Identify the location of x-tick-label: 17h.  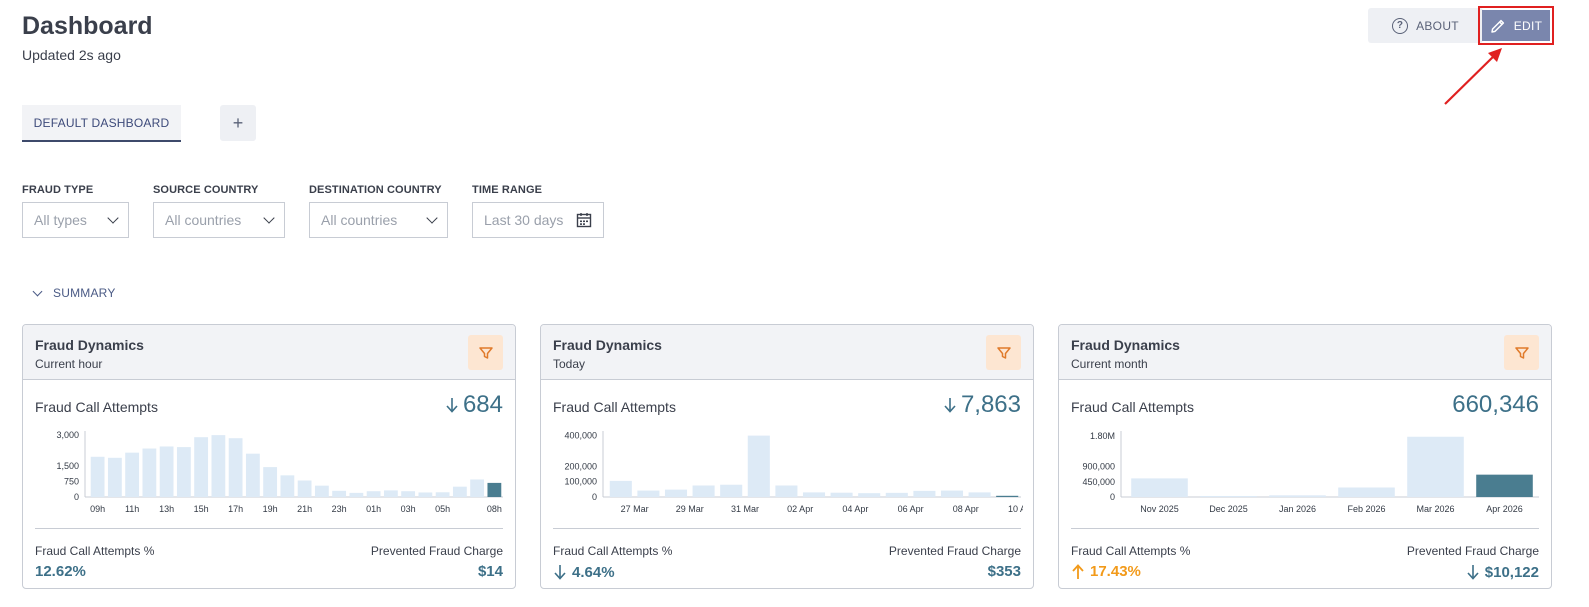
(235, 509).